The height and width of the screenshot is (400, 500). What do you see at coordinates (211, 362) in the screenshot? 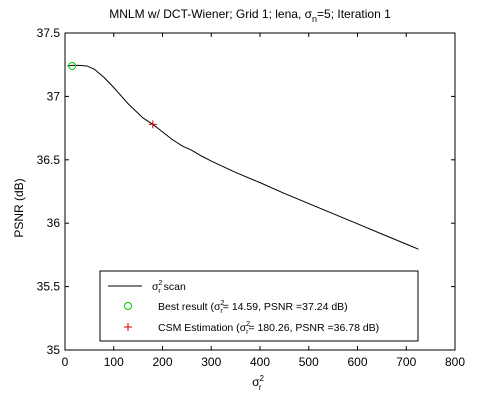
I see `x-tick-label: 300` at bounding box center [211, 362].